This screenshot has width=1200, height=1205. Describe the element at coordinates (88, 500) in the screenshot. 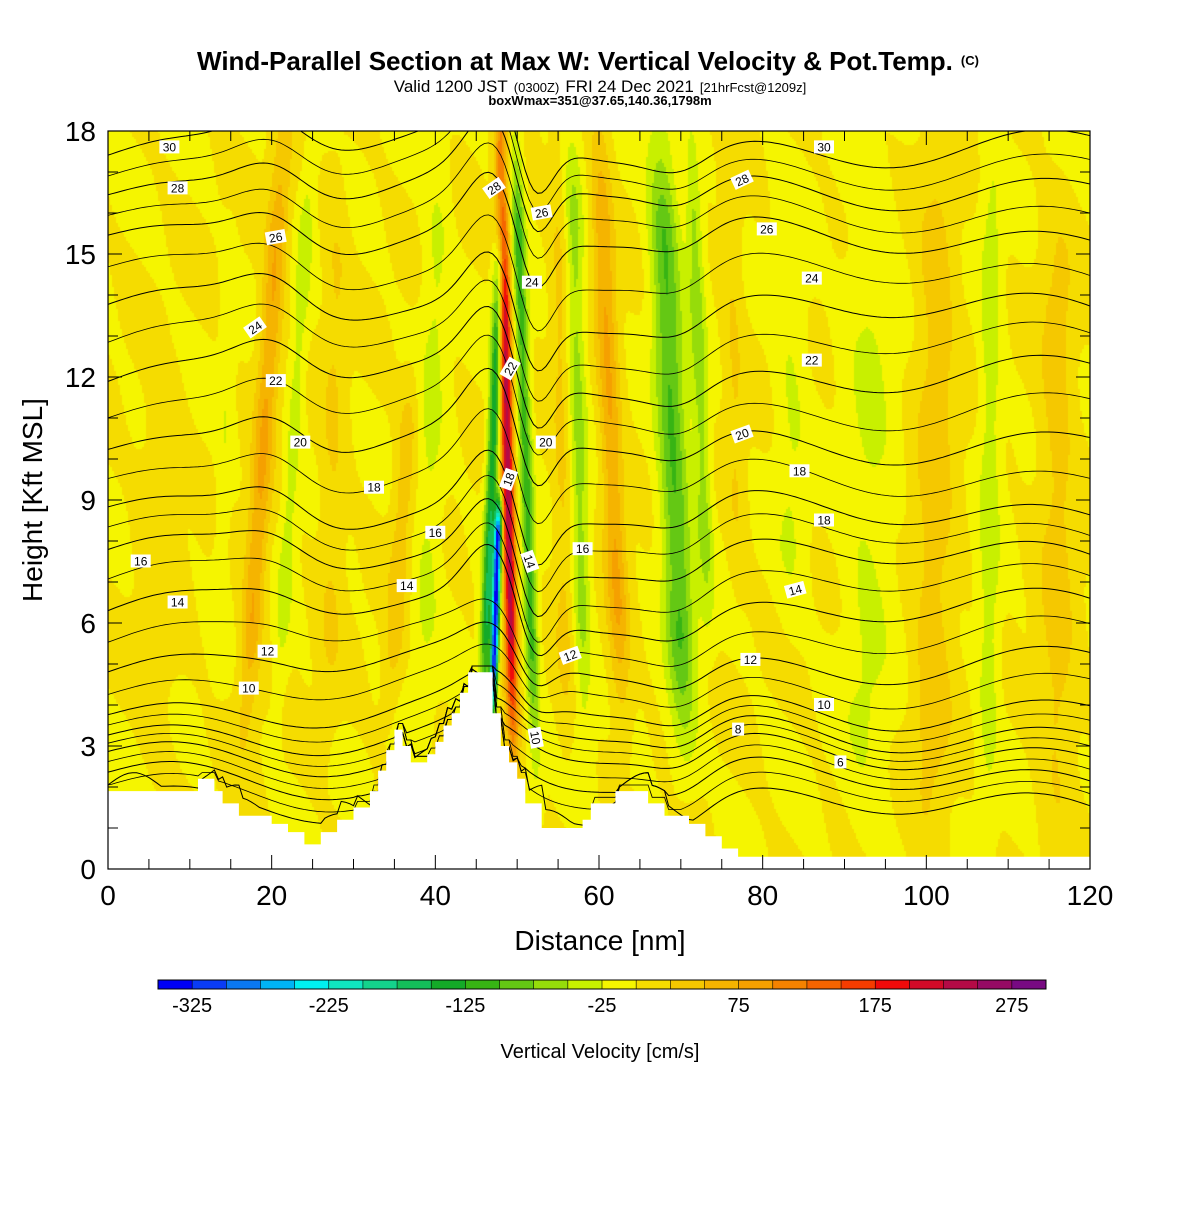

I see `y-tick-label: 9` at that location.